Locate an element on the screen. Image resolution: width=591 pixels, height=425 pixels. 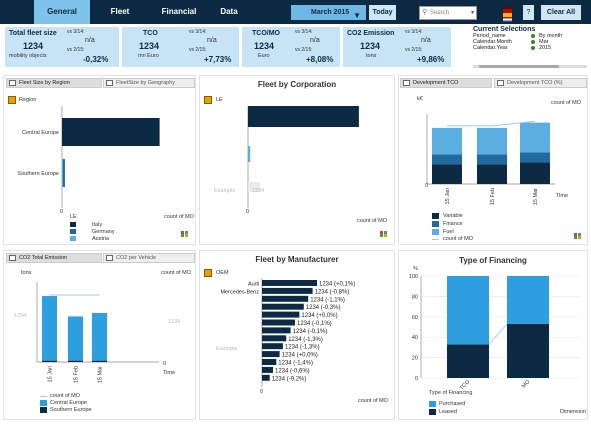
search-input: ⚲ Search ▾ is located at coordinates (448, 13).